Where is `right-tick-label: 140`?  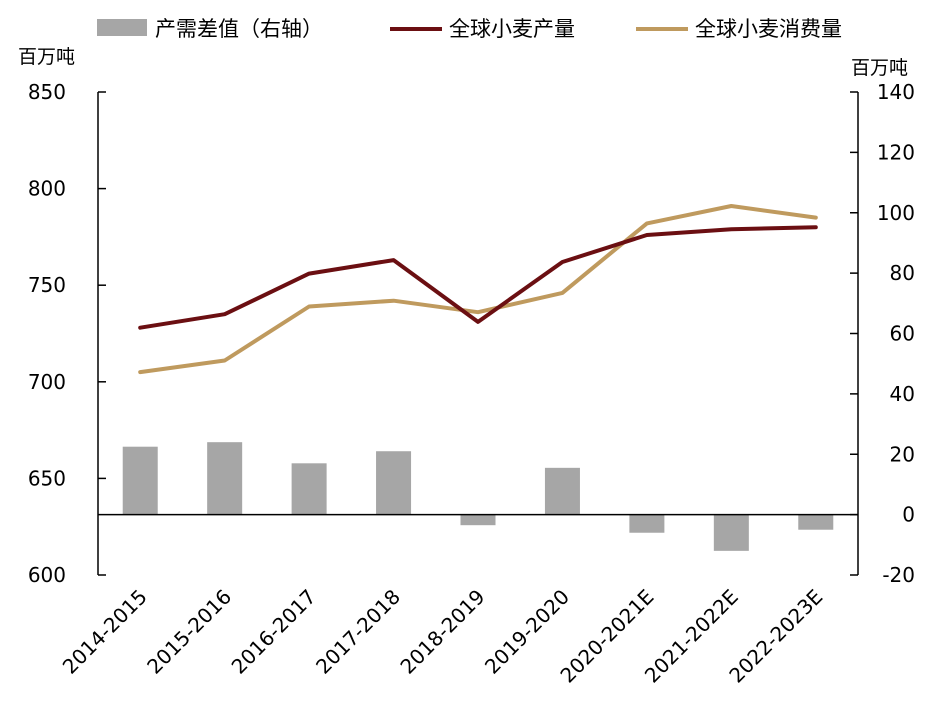
right-tick-label: 140 is located at coordinates (896, 92).